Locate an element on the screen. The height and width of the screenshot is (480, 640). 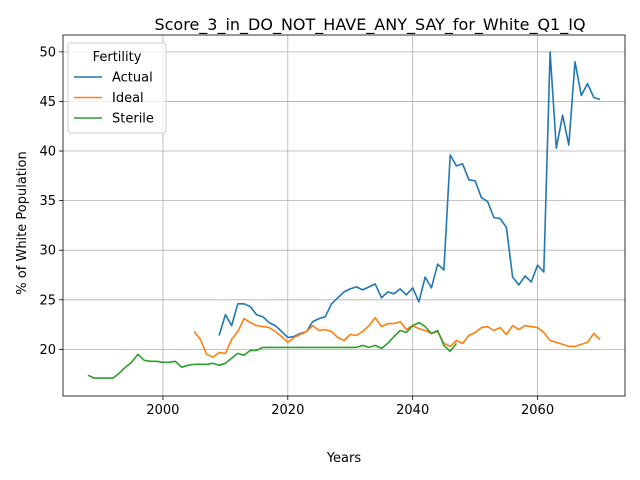
x-tick-label: 2060 is located at coordinates (537, 410).